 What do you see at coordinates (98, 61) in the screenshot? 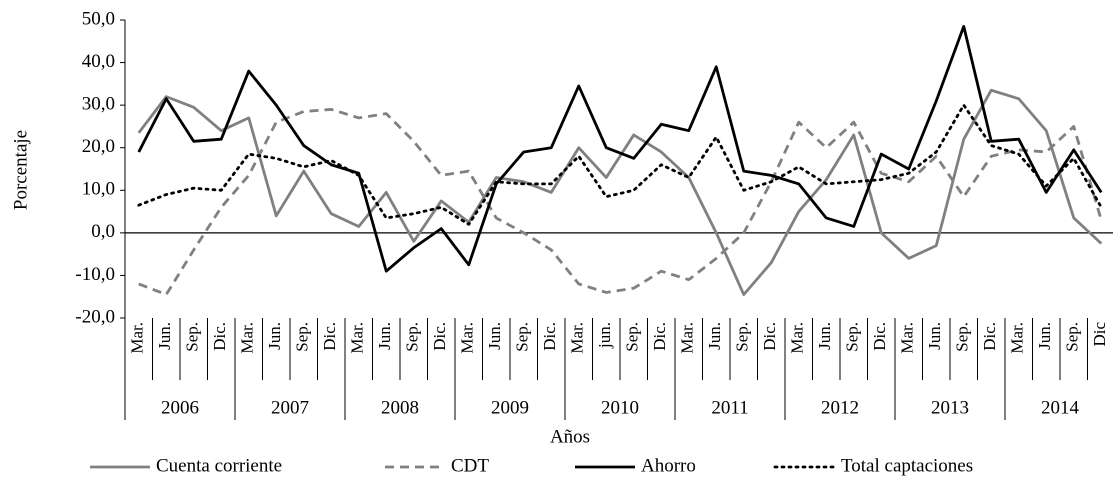
I see `y-tick-label: 40,0` at bounding box center [98, 61].